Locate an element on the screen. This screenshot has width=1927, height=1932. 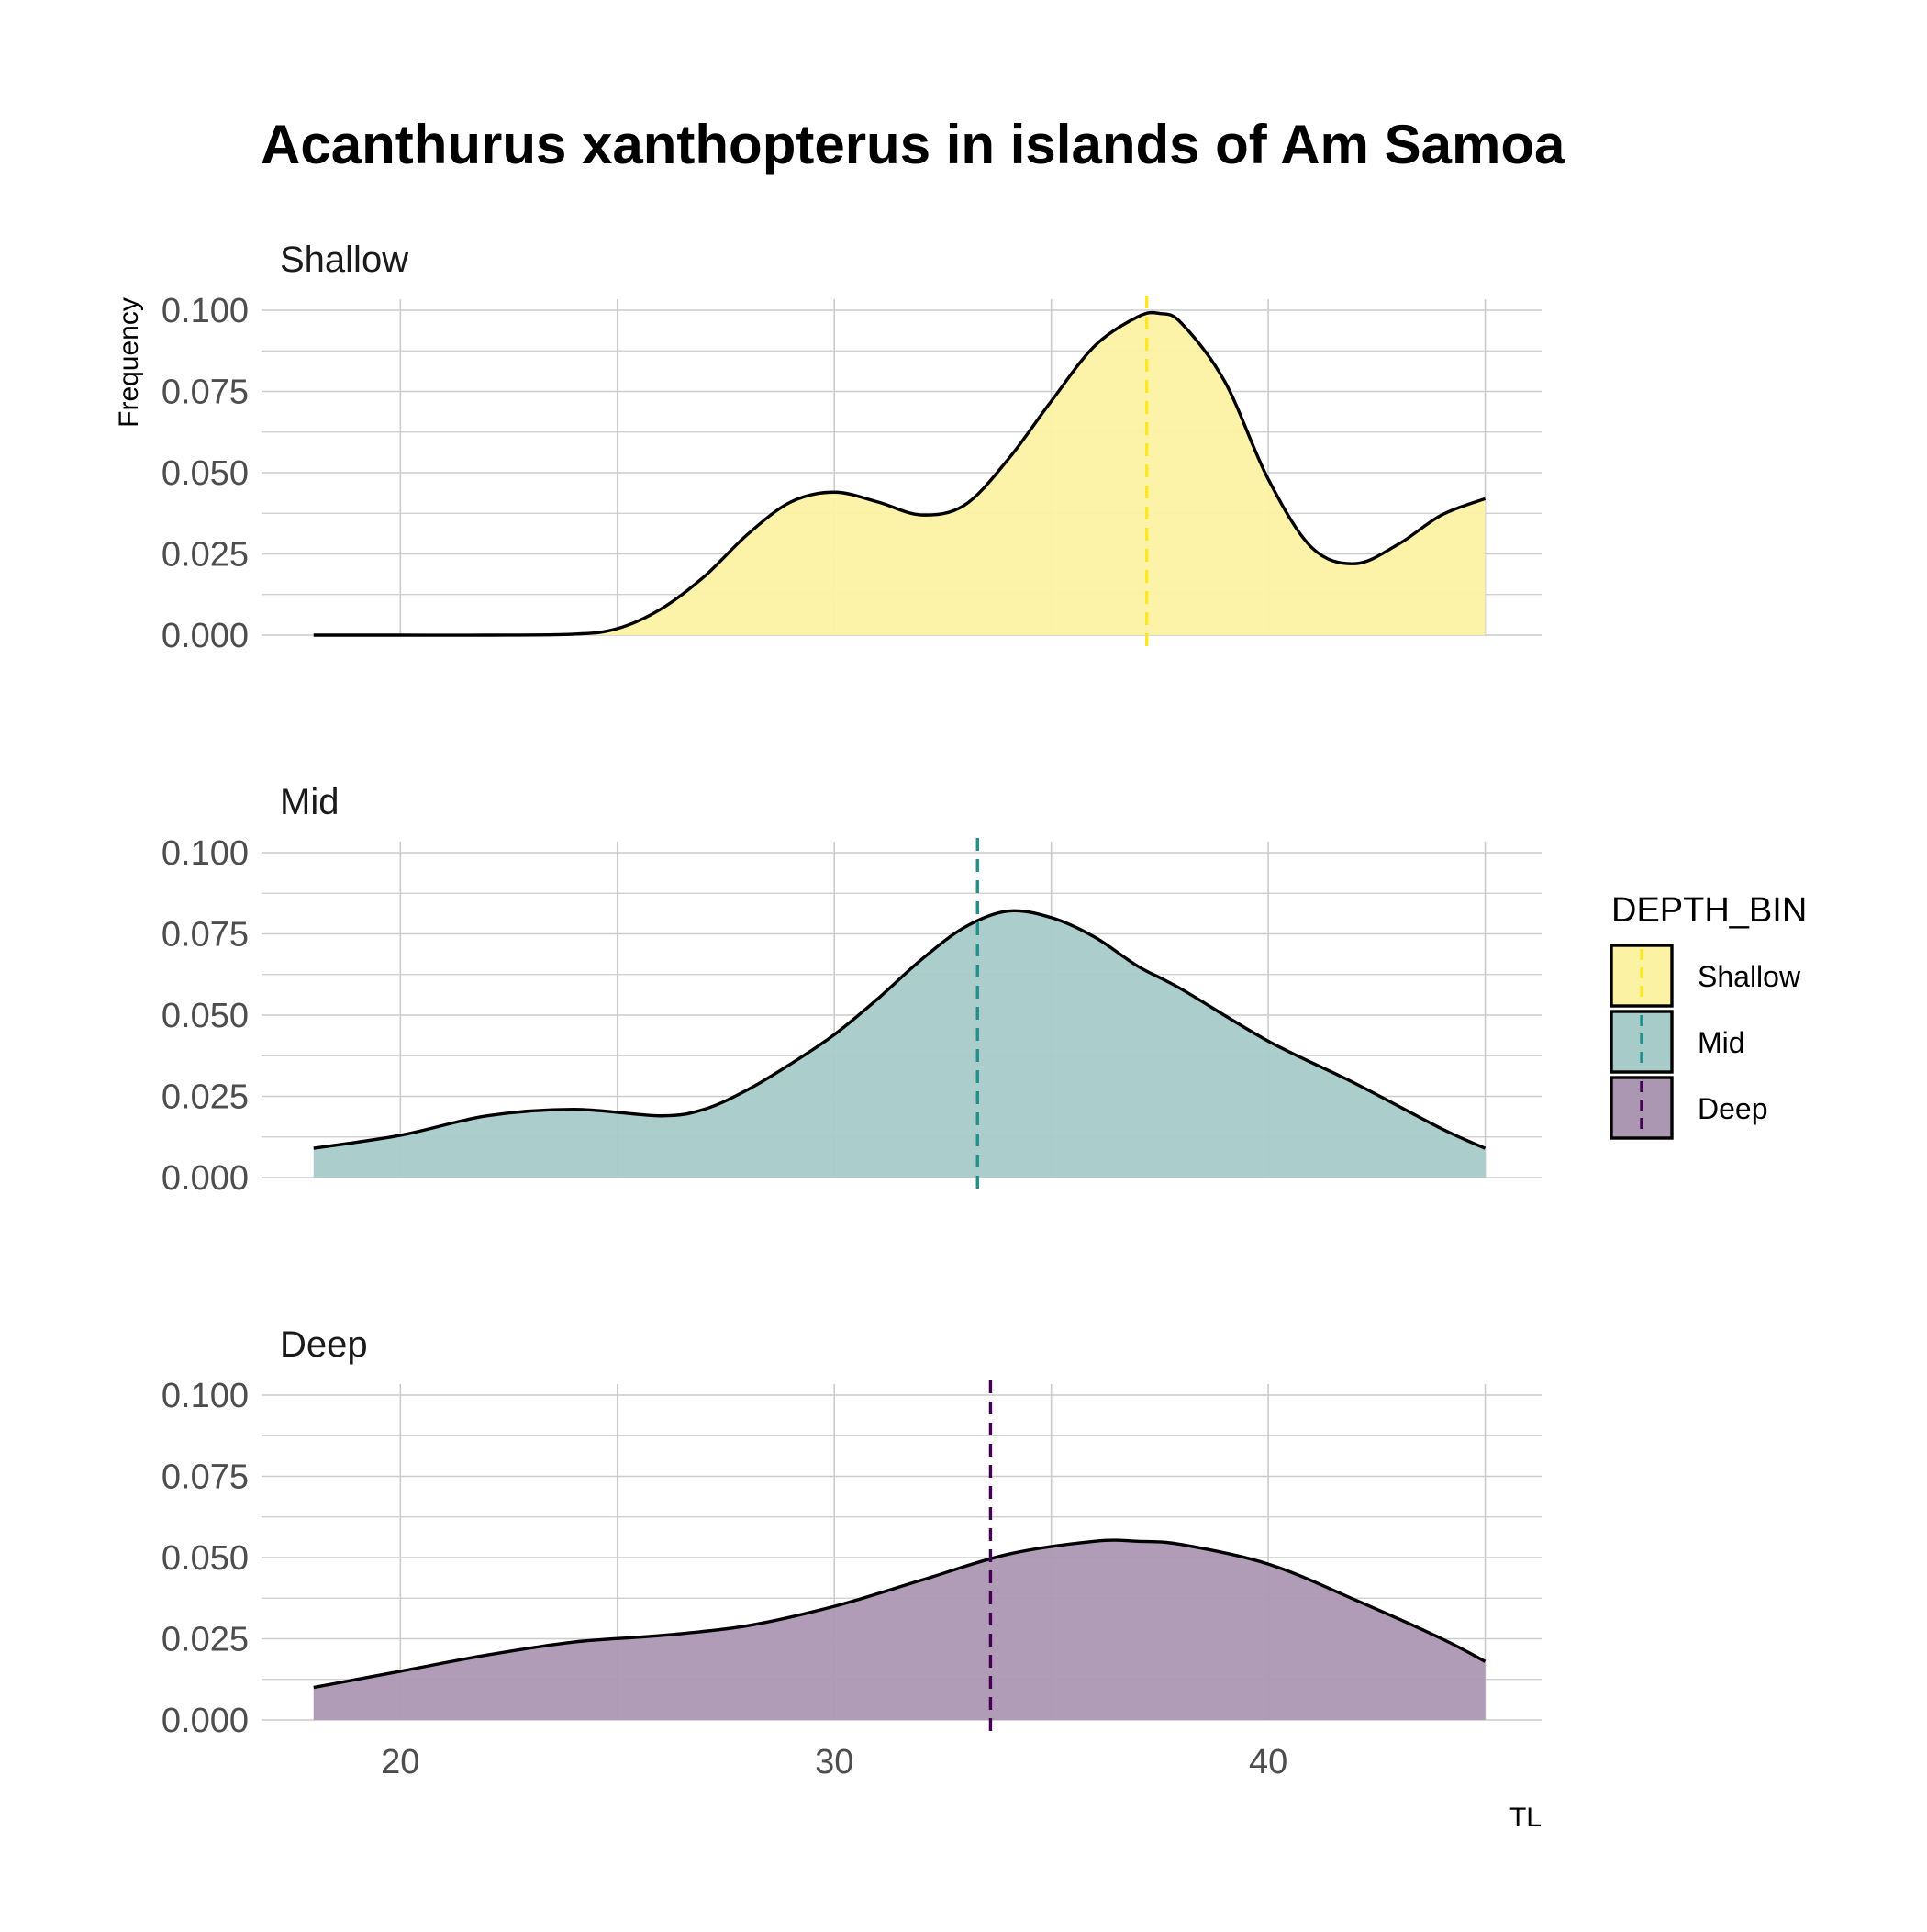
legend-label: Deep is located at coordinates (1733, 1108).